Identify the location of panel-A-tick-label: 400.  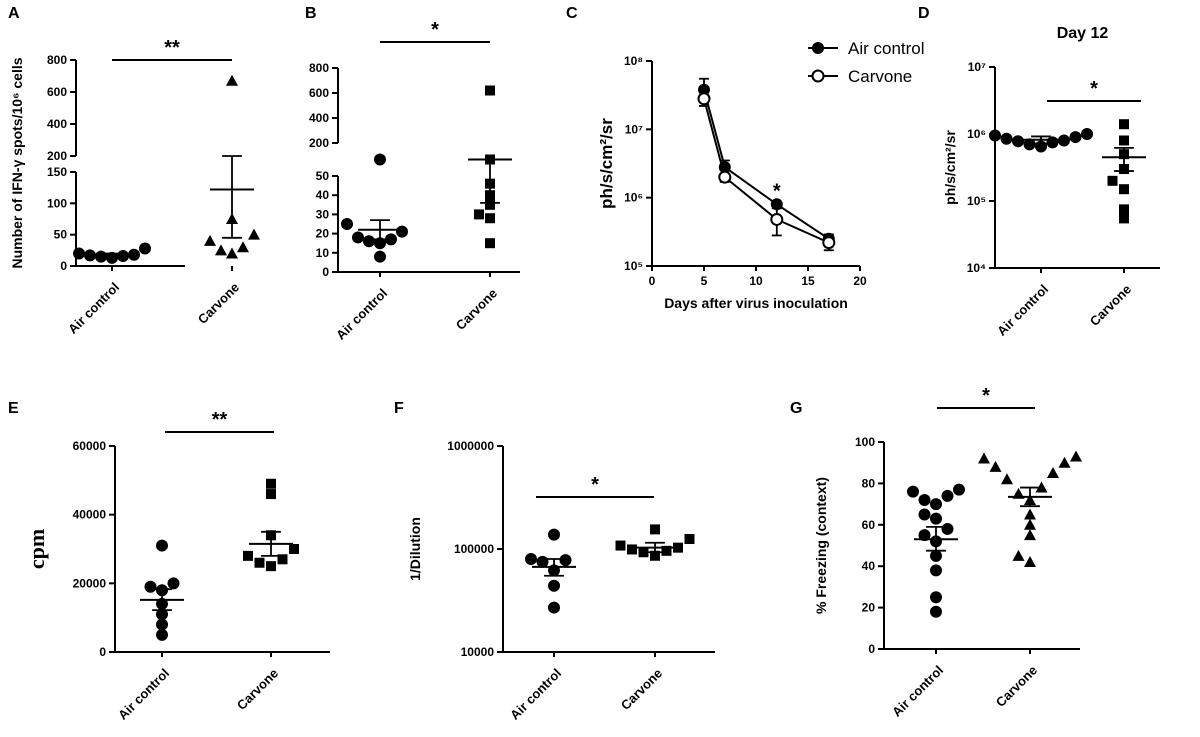
(57, 124).